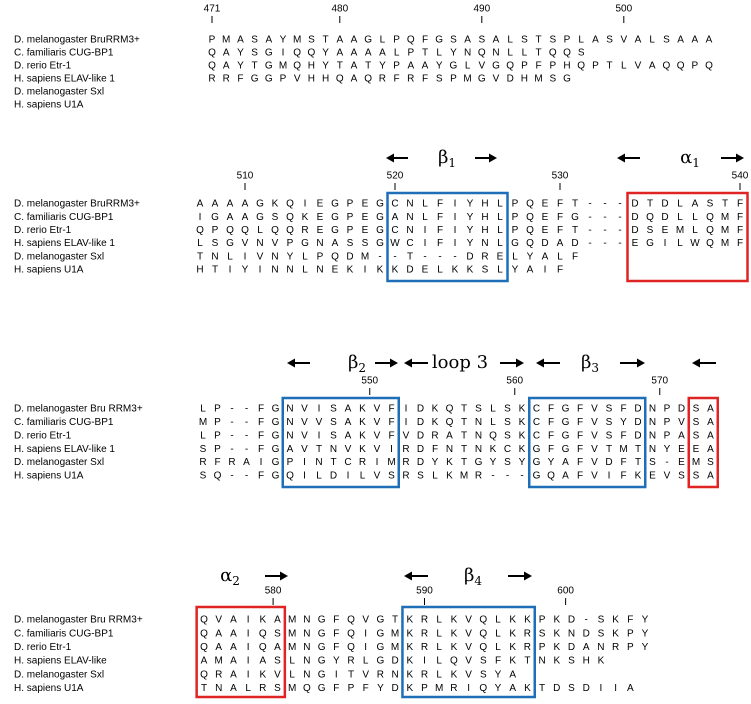 Image resolution: width=751 pixels, height=704 pixels. I want to click on sequence: HTIYINNLNEKIKKDELKKSLYAIF, so click(379, 270).